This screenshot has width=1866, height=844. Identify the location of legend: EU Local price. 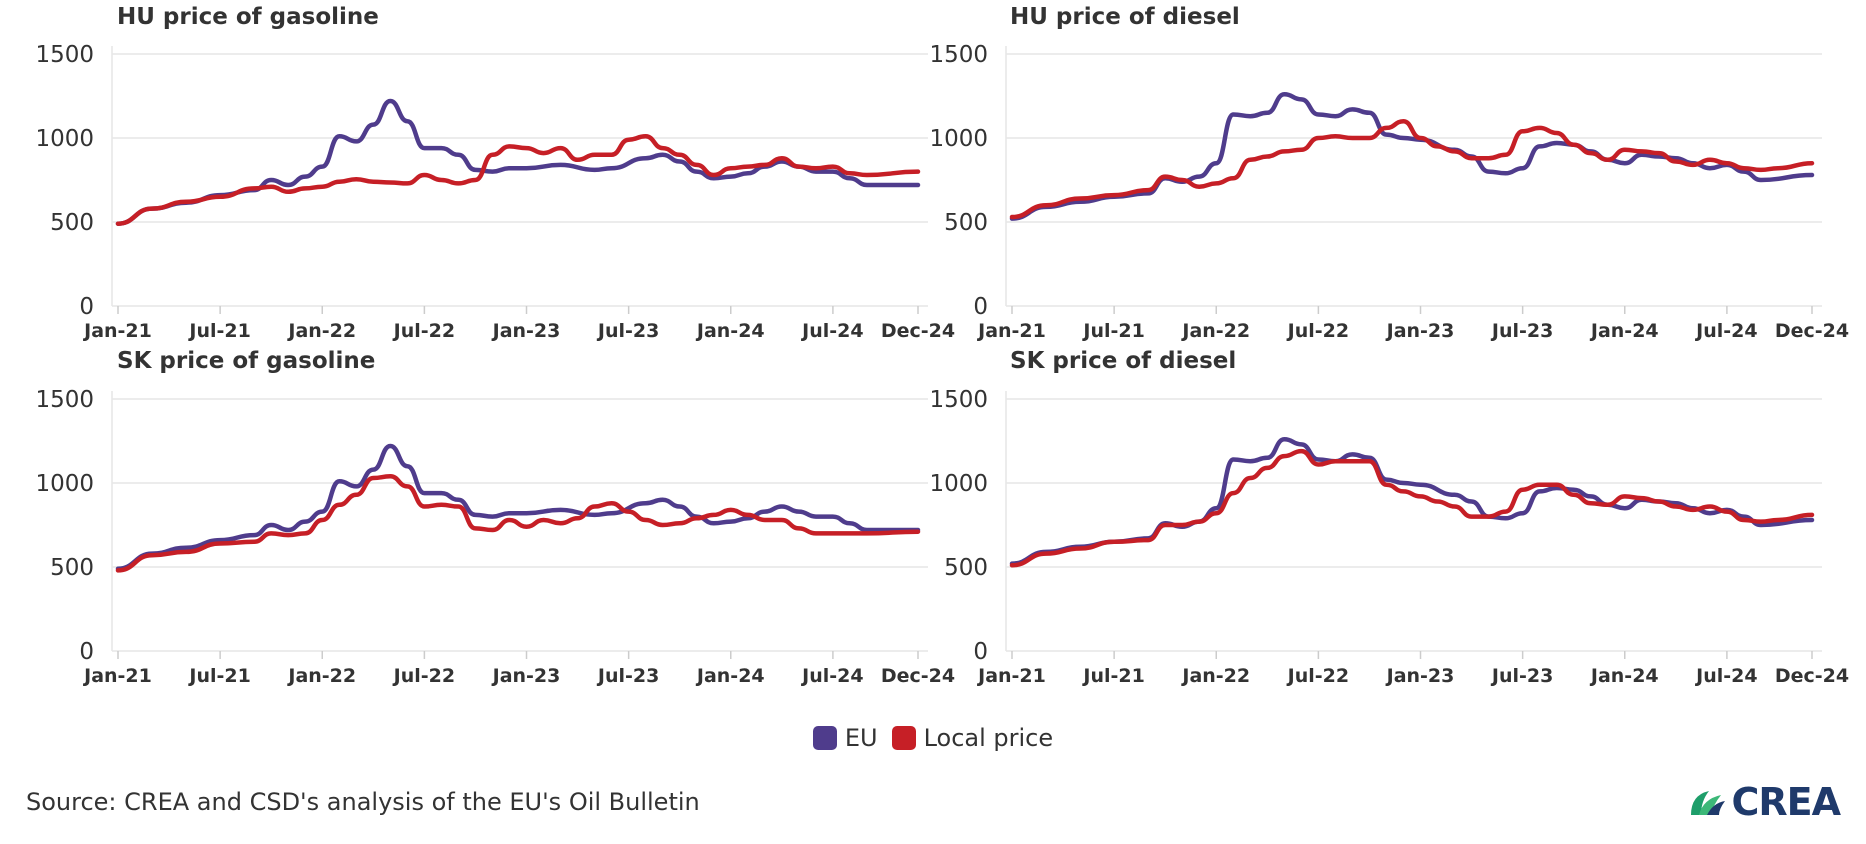
(933, 738).